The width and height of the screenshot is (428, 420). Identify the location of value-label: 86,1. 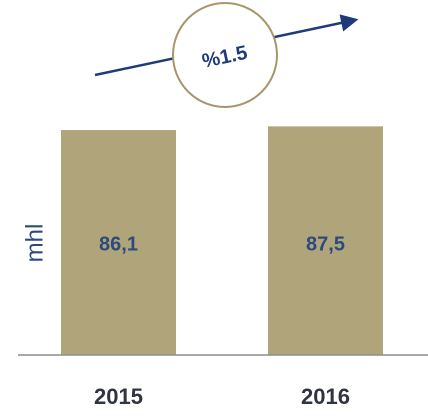
(118, 244).